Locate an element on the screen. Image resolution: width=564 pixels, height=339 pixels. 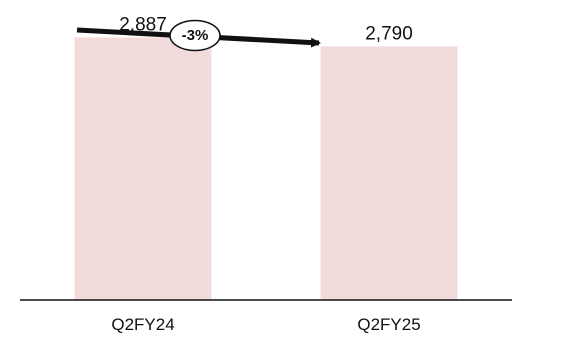
data-label-q2fy24: 2,887 is located at coordinates (143, 25).